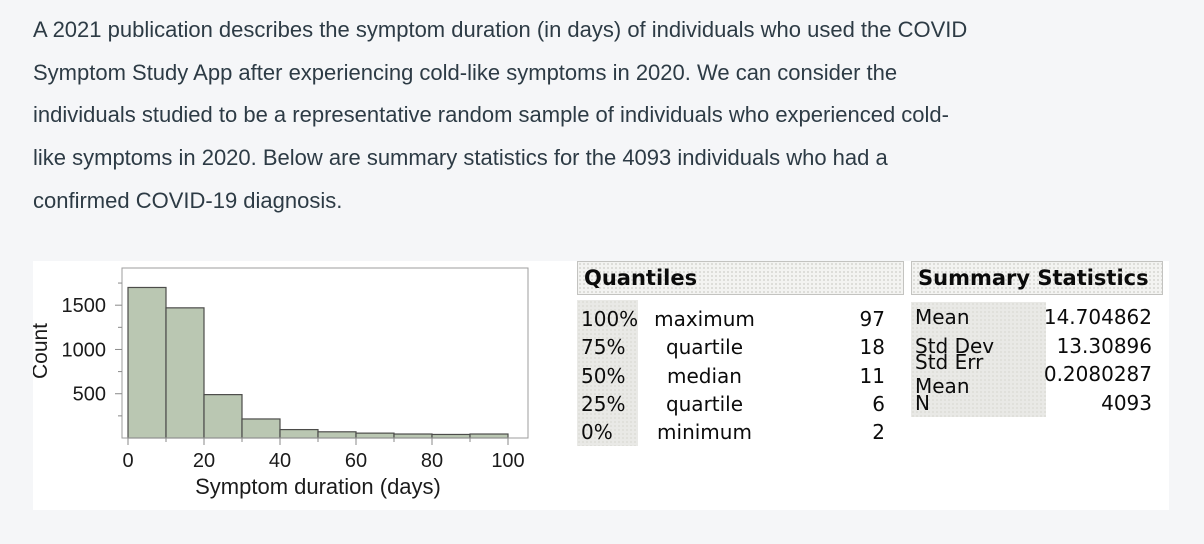  What do you see at coordinates (280, 461) in the screenshot?
I see `x-tick-label: 40` at bounding box center [280, 461].